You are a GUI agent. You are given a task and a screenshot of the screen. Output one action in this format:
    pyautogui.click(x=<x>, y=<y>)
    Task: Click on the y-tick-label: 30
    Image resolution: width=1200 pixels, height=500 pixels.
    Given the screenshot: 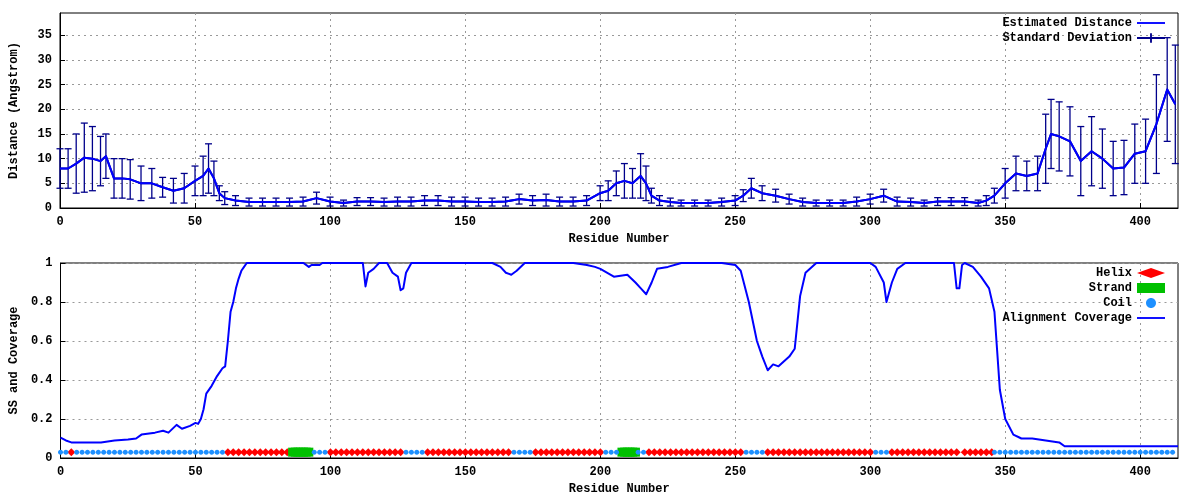 What is the action you would take?
    pyautogui.click(x=44, y=59)
    